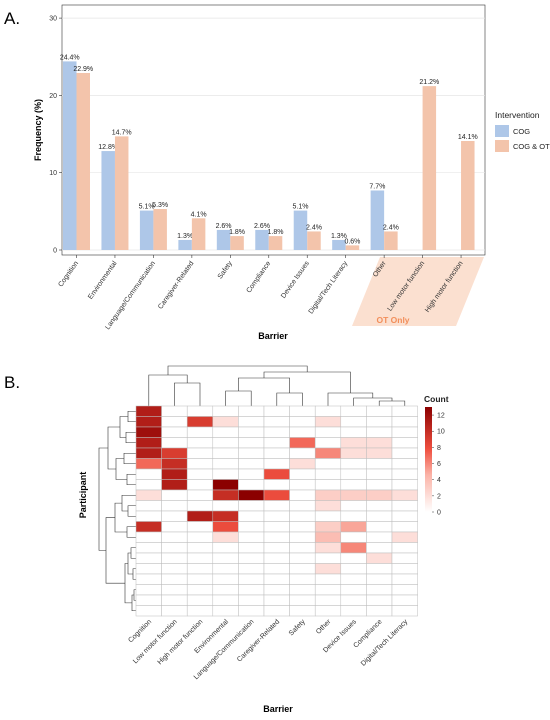  Describe the element at coordinates (83, 495) in the screenshot. I see `plot-b-ylabel: Participant` at that location.